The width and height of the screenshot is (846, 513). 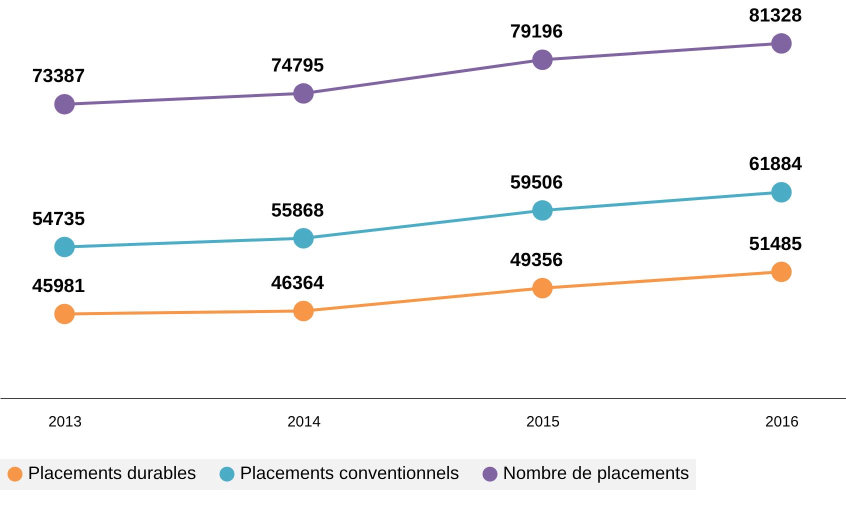 What do you see at coordinates (543, 422) in the screenshot?
I see `x-tick-label: 2015` at bounding box center [543, 422].